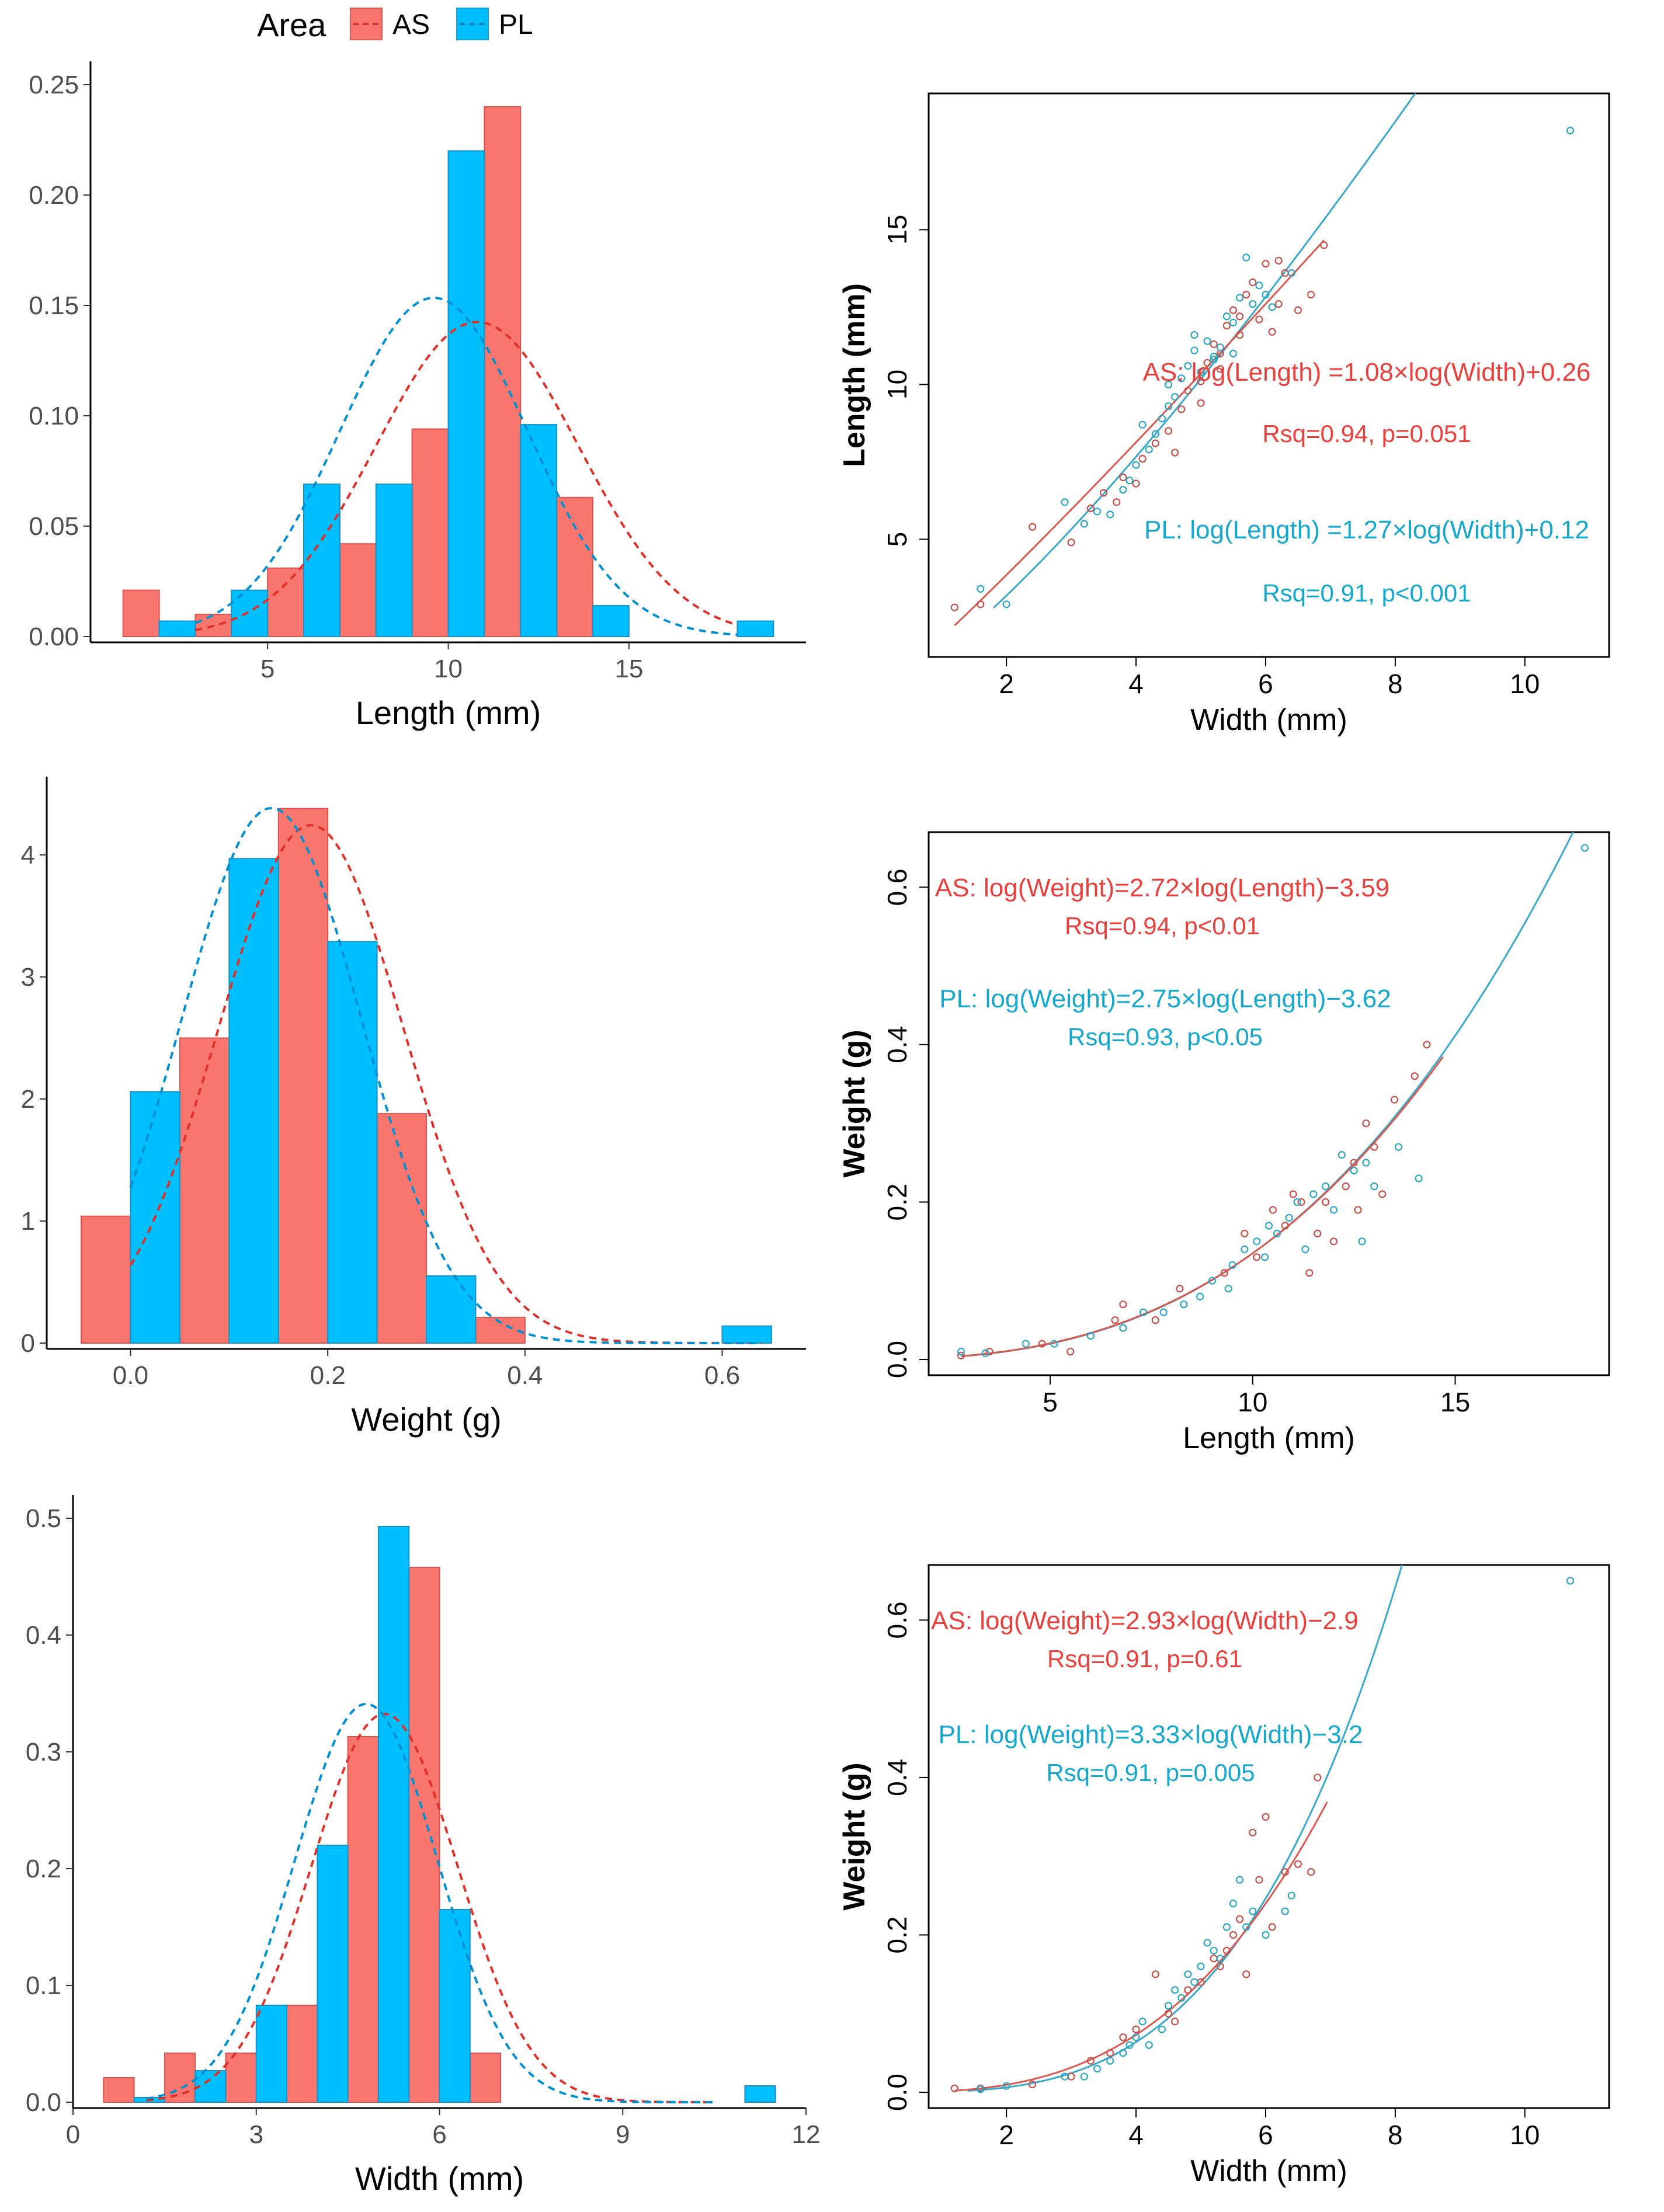 The image size is (1664, 2212). Describe the element at coordinates (28, 1343) in the screenshot. I see `y-tick-label: 0` at that location.